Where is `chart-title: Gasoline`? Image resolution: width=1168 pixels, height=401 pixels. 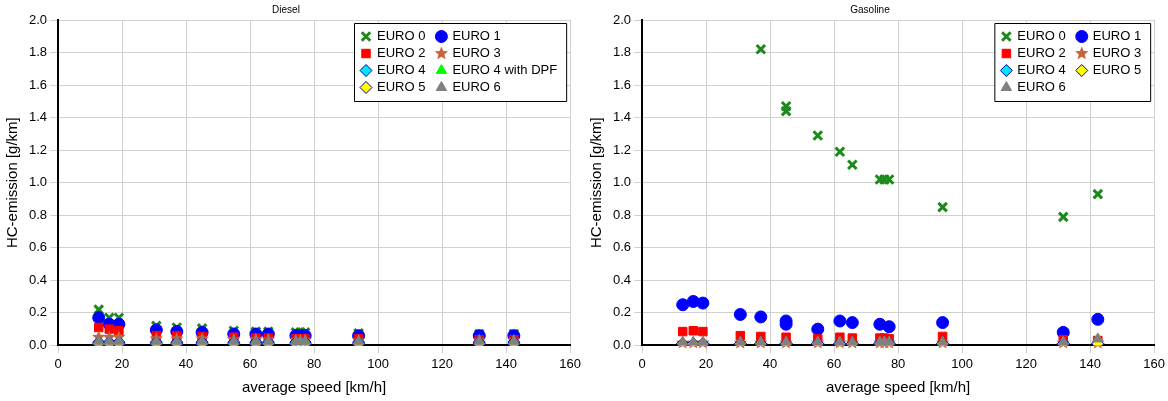 chart-title: Gasoline is located at coordinates (870, 9).